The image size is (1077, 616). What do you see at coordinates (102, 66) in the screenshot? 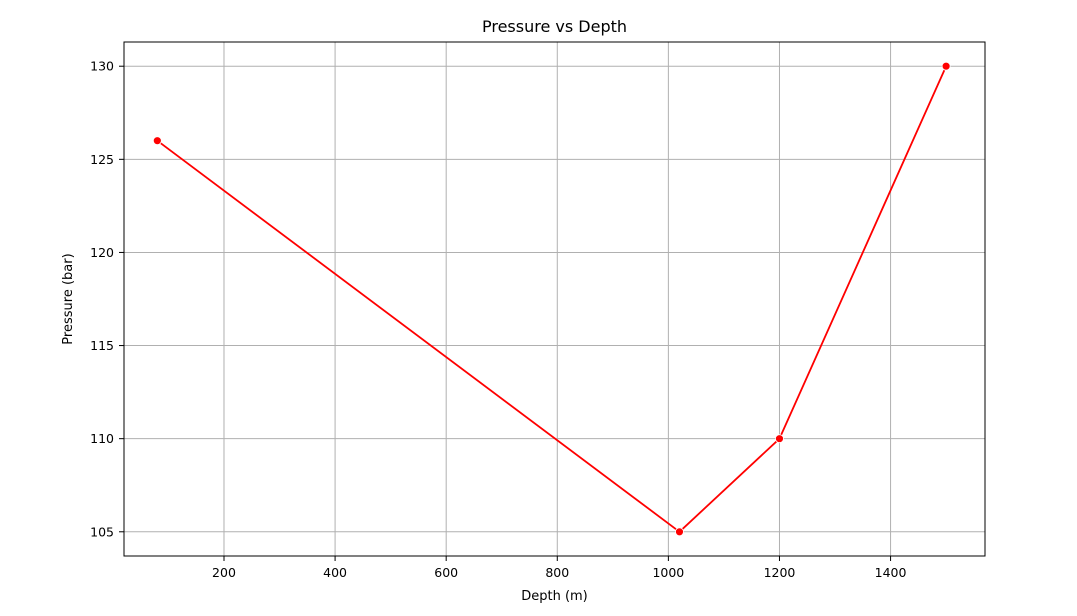
I see `y-tick-label: 130` at bounding box center [102, 66].